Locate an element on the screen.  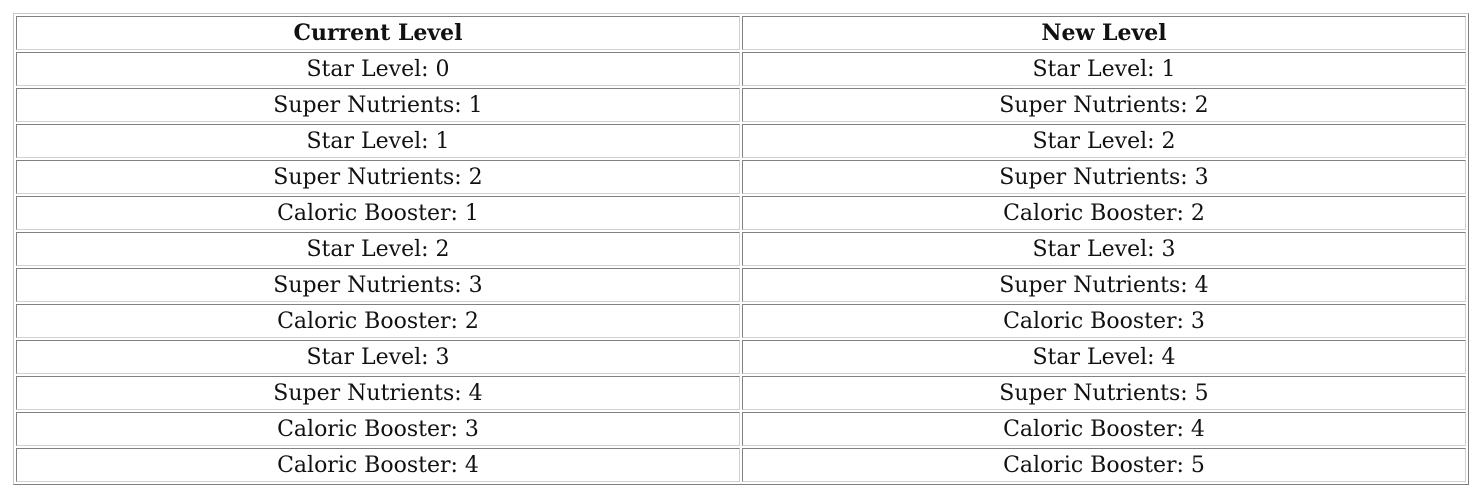
current-level-cell: Caloric Booster: 1 is located at coordinates (378, 213).